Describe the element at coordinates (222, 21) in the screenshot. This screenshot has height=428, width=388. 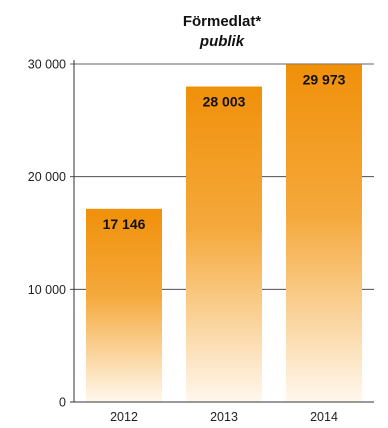
I see `chart-title: Förmedlat*` at that location.